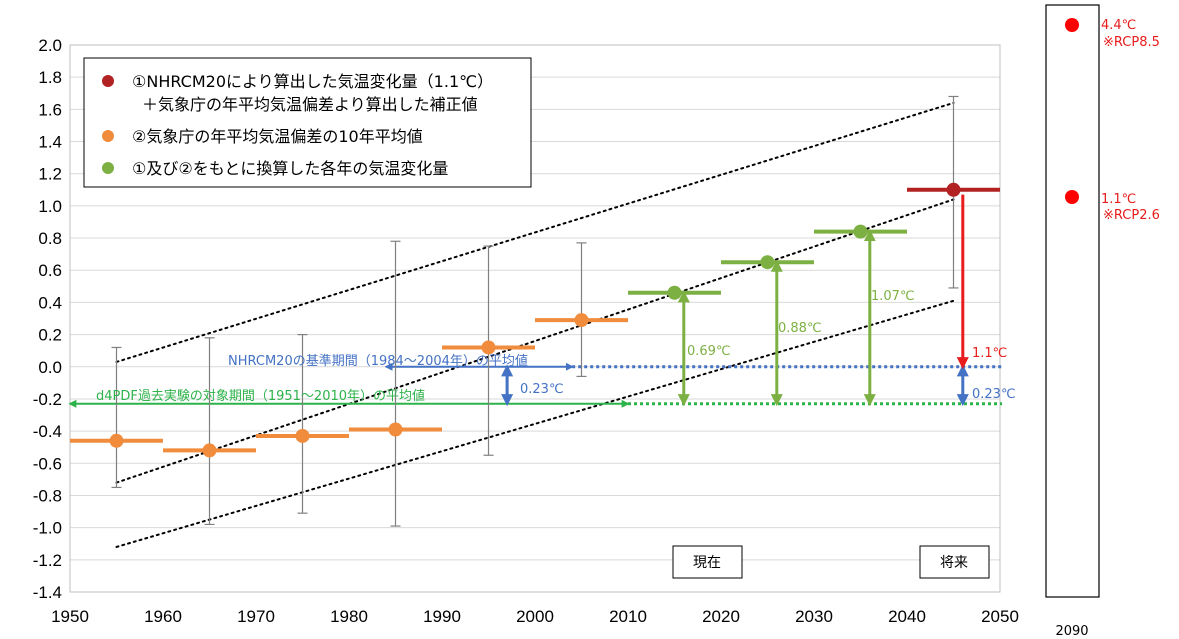 The image size is (1179, 639). Describe the element at coordinates (163, 616) in the screenshot. I see `x-tick-label-1: 1960` at that location.